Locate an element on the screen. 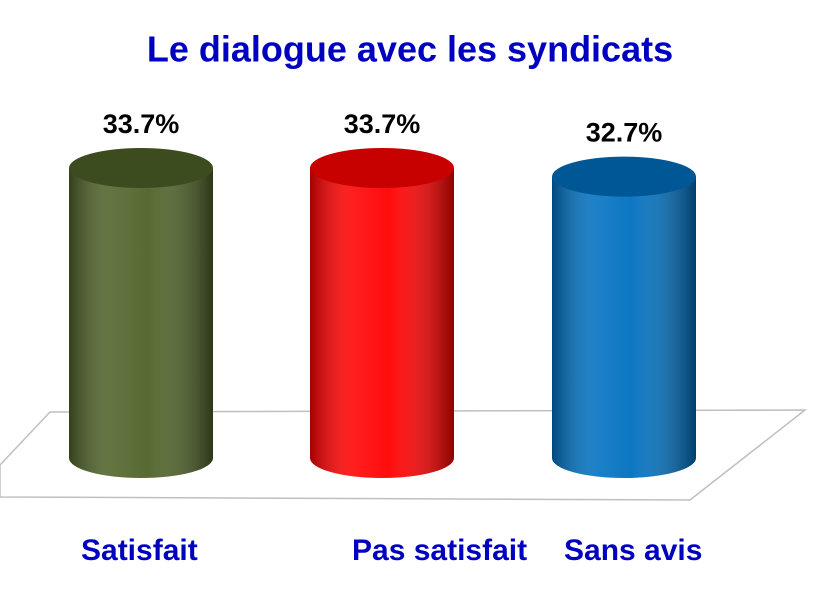 The image size is (821, 614). chart-title: Le dialogue avec les syndicats is located at coordinates (410, 49).